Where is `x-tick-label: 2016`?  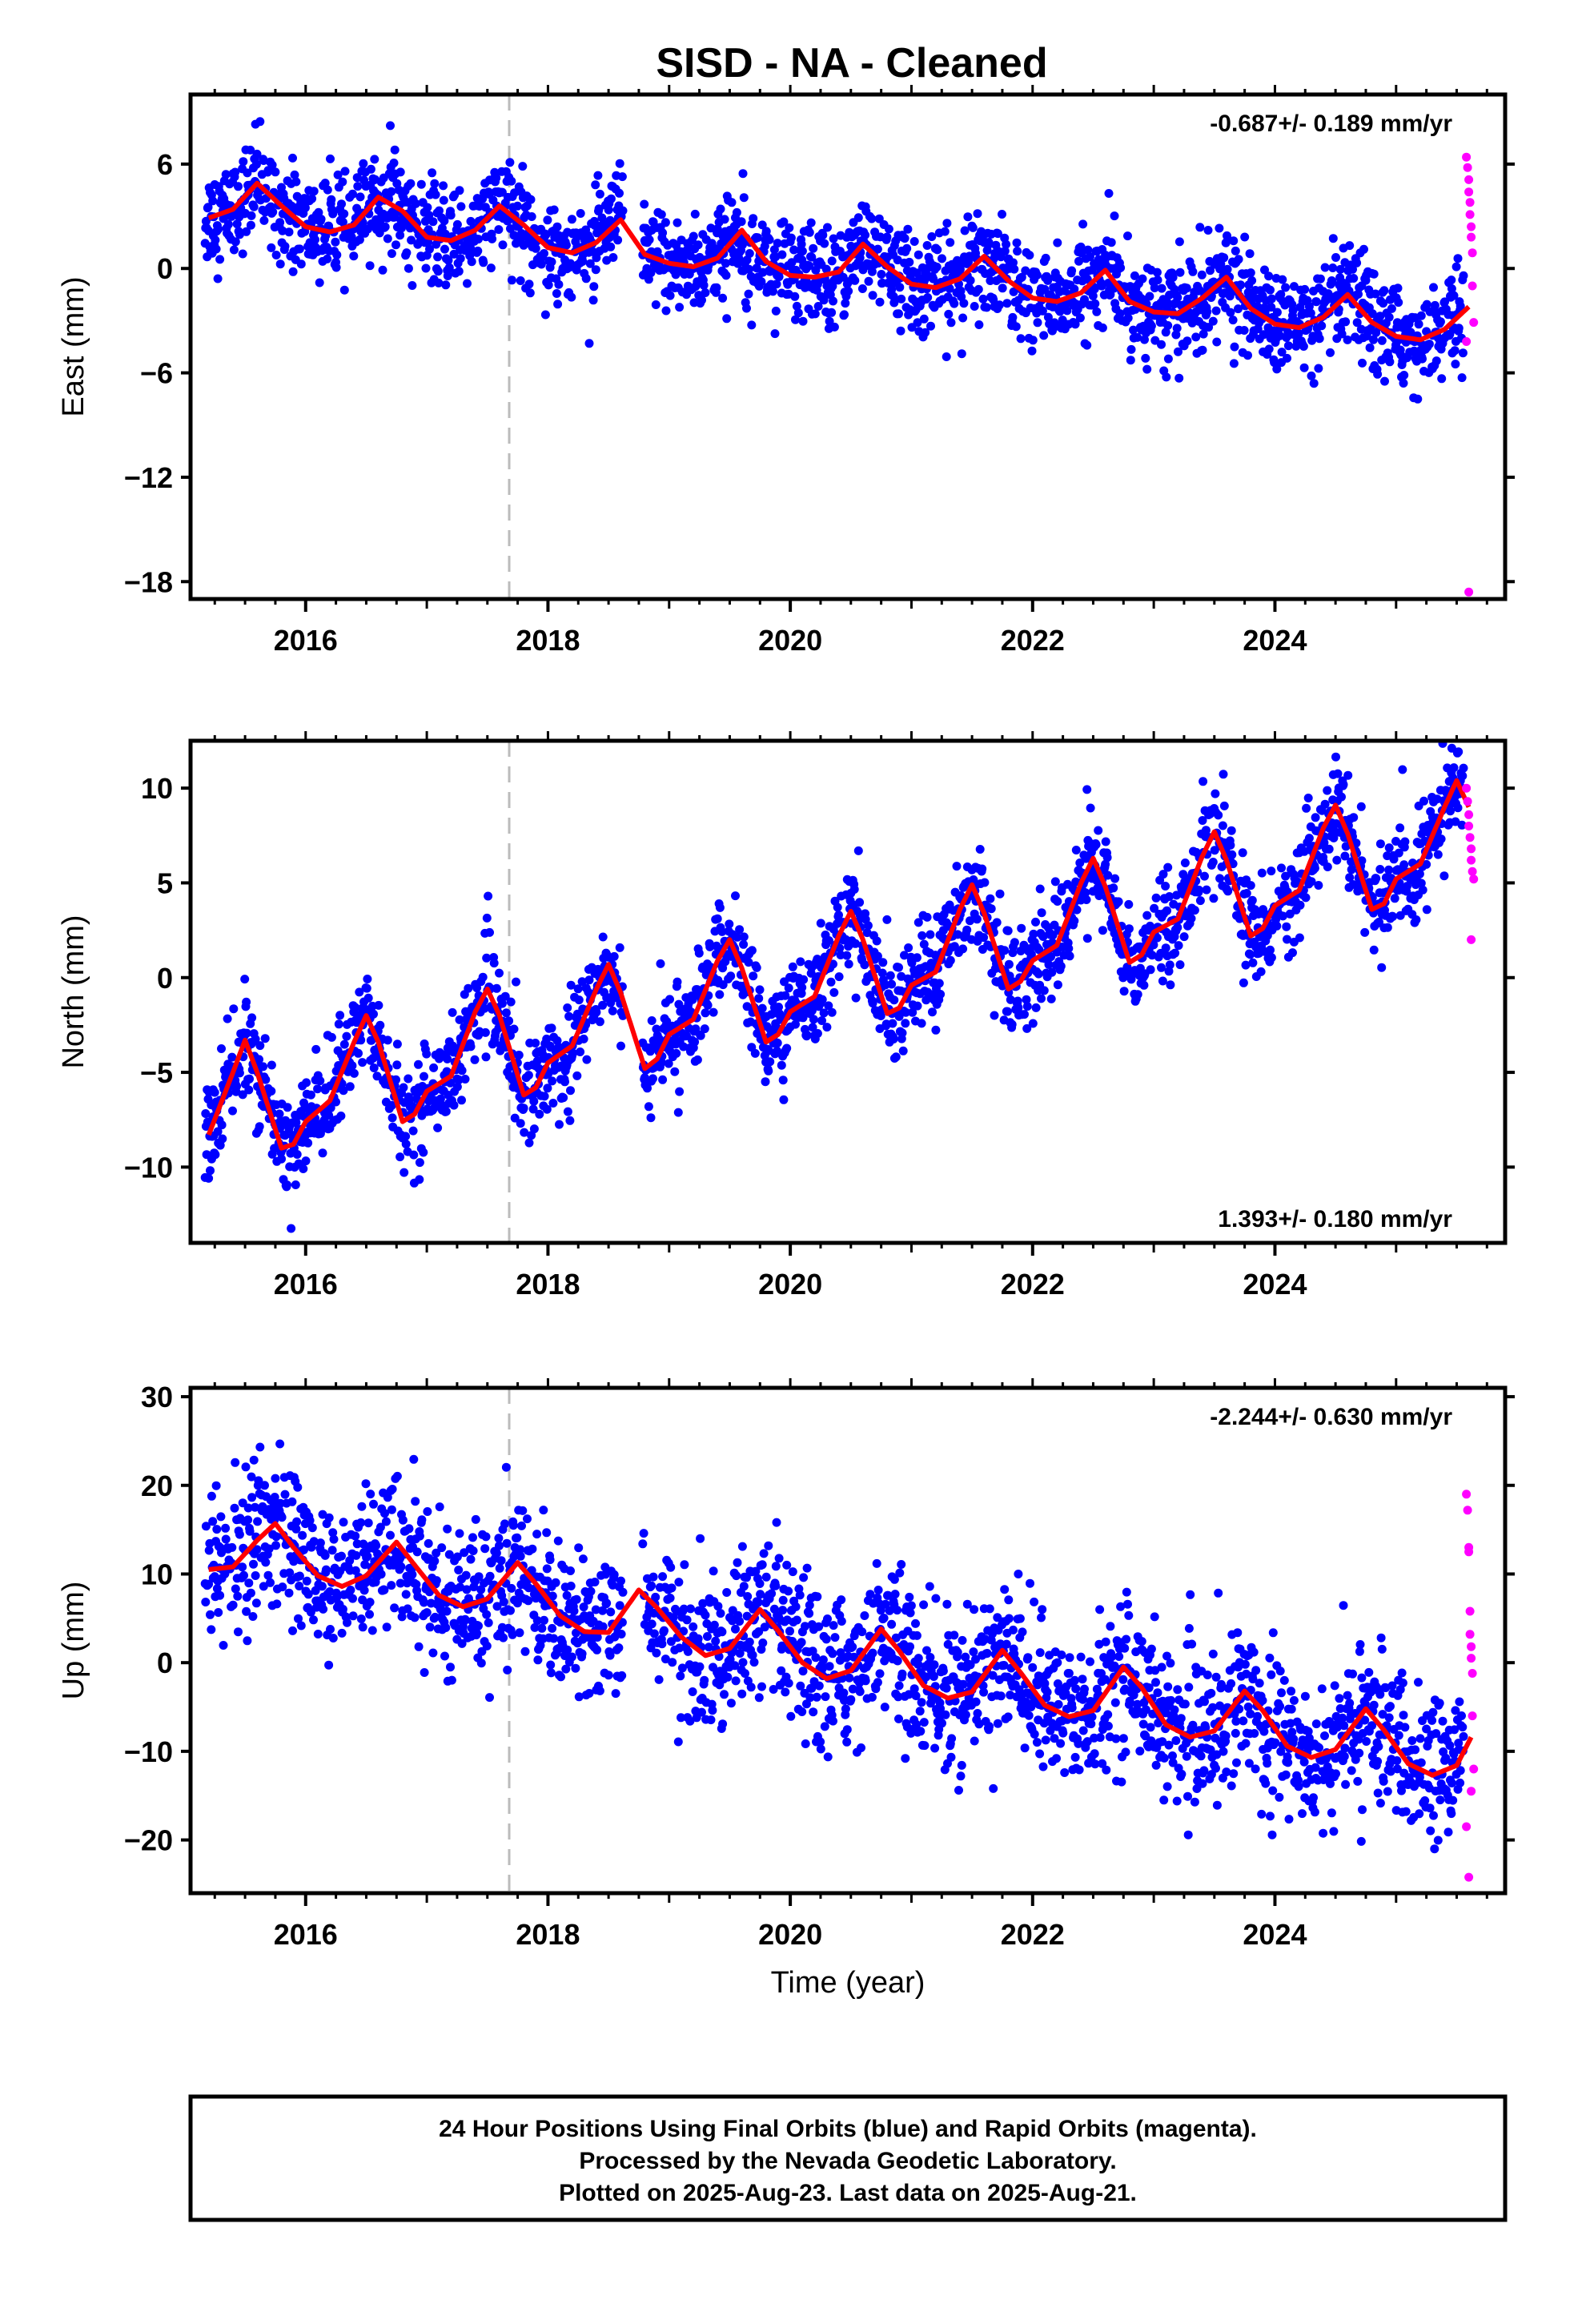
x-tick-label: 2016 is located at coordinates (306, 1284).